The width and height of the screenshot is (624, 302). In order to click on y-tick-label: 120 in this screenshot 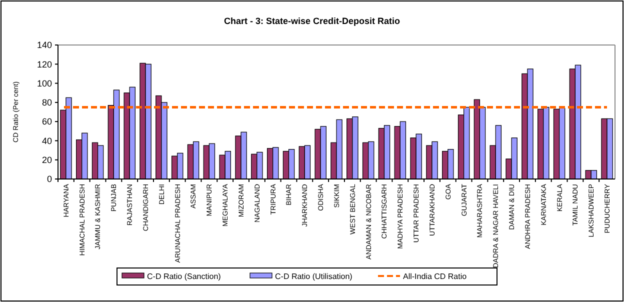, I will do `click(44, 64)`.